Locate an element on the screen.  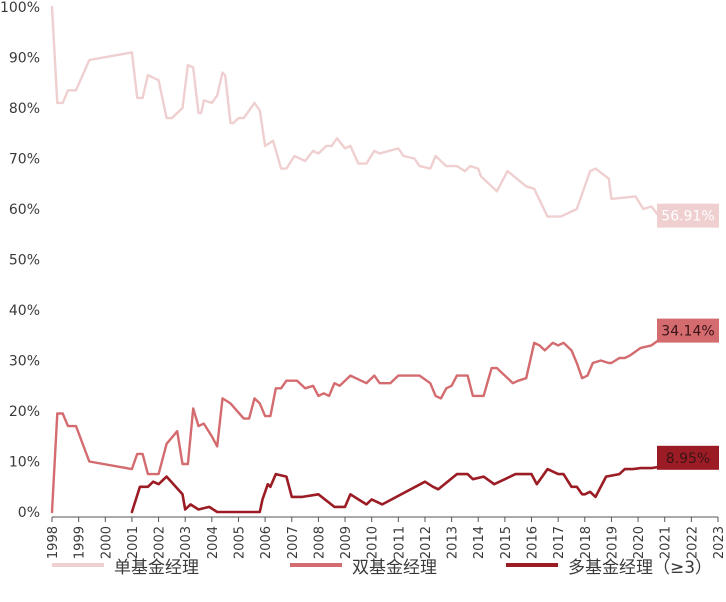
end-label-box-multi is located at coordinates (688, 457).